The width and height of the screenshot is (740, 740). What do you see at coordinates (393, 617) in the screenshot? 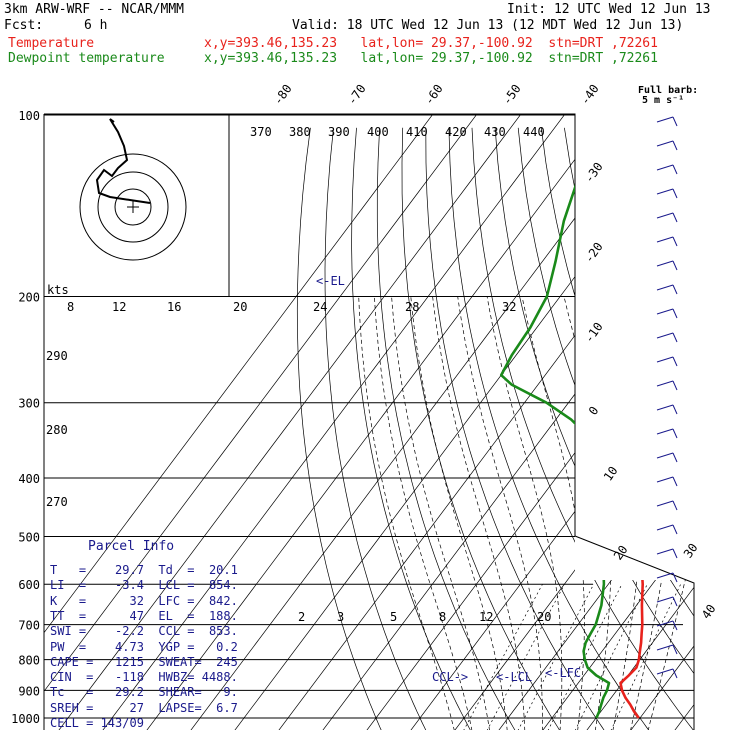
I see `mixing-ratio-label: 5` at bounding box center [393, 617].